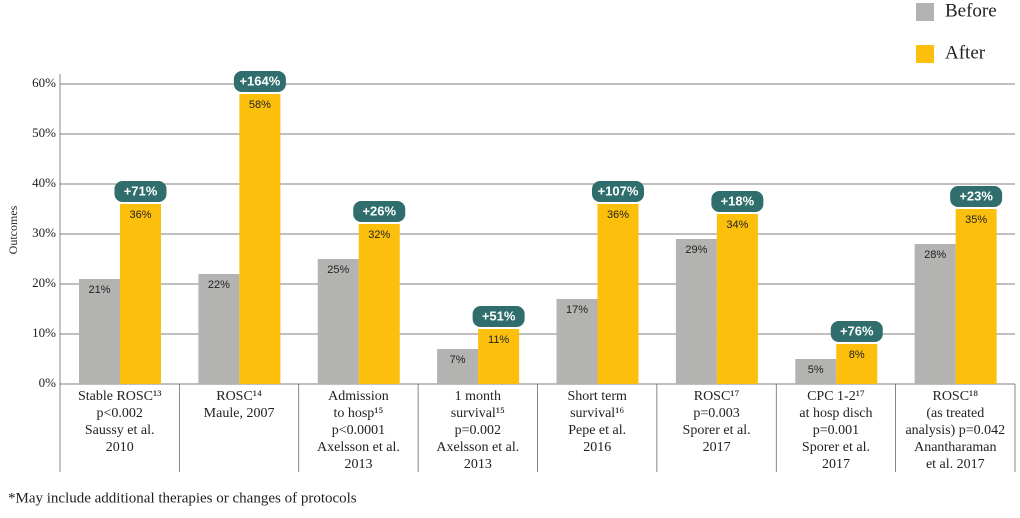  What do you see at coordinates (976, 220) in the screenshot?
I see `value-label: 35%` at bounding box center [976, 220].